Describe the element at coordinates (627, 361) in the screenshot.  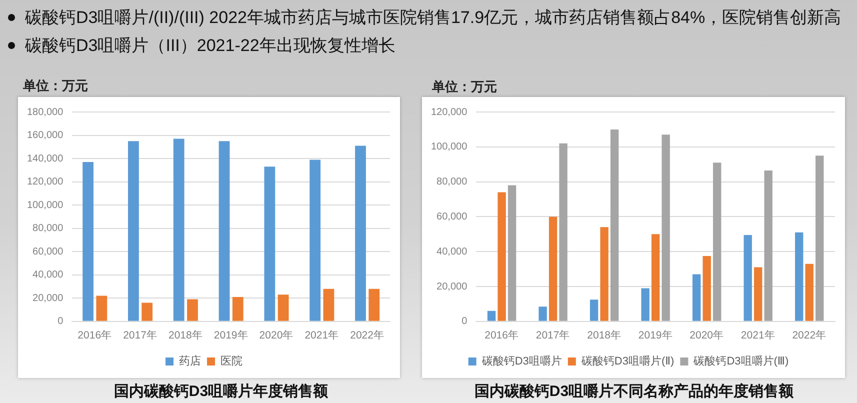
I see `legend-label: 碳酸钙D3咀嚼片(Ⅱ)` at that location.